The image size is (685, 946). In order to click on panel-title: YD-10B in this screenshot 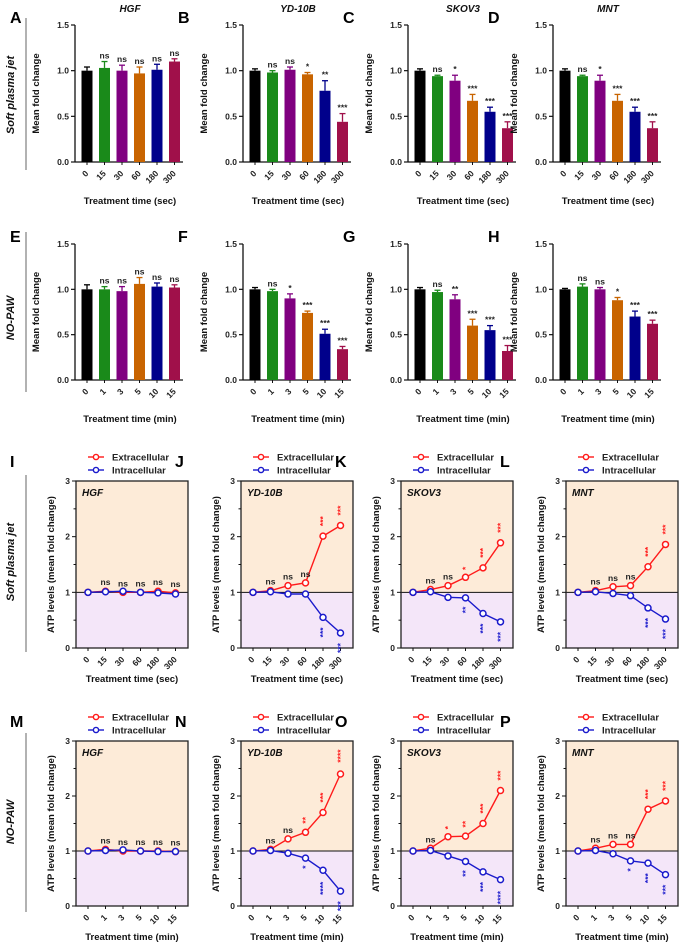, I will do `click(298, 9)`.